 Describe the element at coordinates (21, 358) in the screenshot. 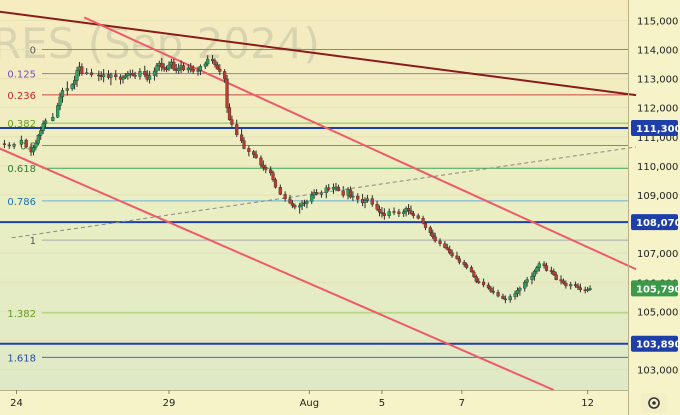

I see `fib-level-label: 1.618` at that location.